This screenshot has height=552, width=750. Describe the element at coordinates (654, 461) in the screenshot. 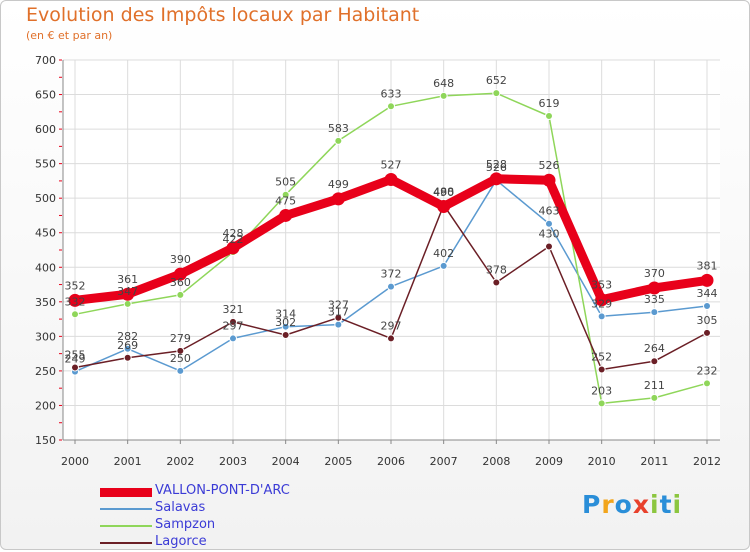

I see `x-tick-label: 2011` at that location.